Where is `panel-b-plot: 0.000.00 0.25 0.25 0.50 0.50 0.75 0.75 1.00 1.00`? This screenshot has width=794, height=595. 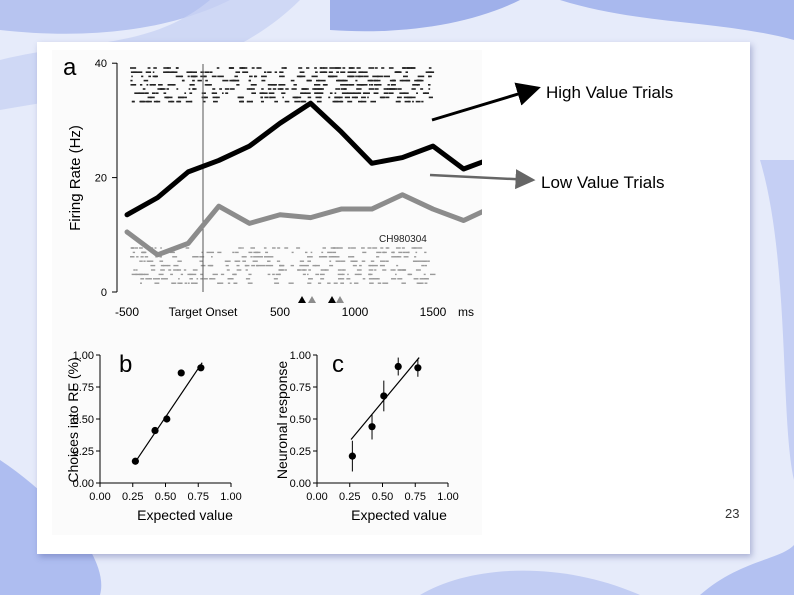 panel-b-plot: 0.000.00 0.25 0.25 0.50 0.50 0.75 0.75 1.00 1.00 is located at coordinates (157, 426).